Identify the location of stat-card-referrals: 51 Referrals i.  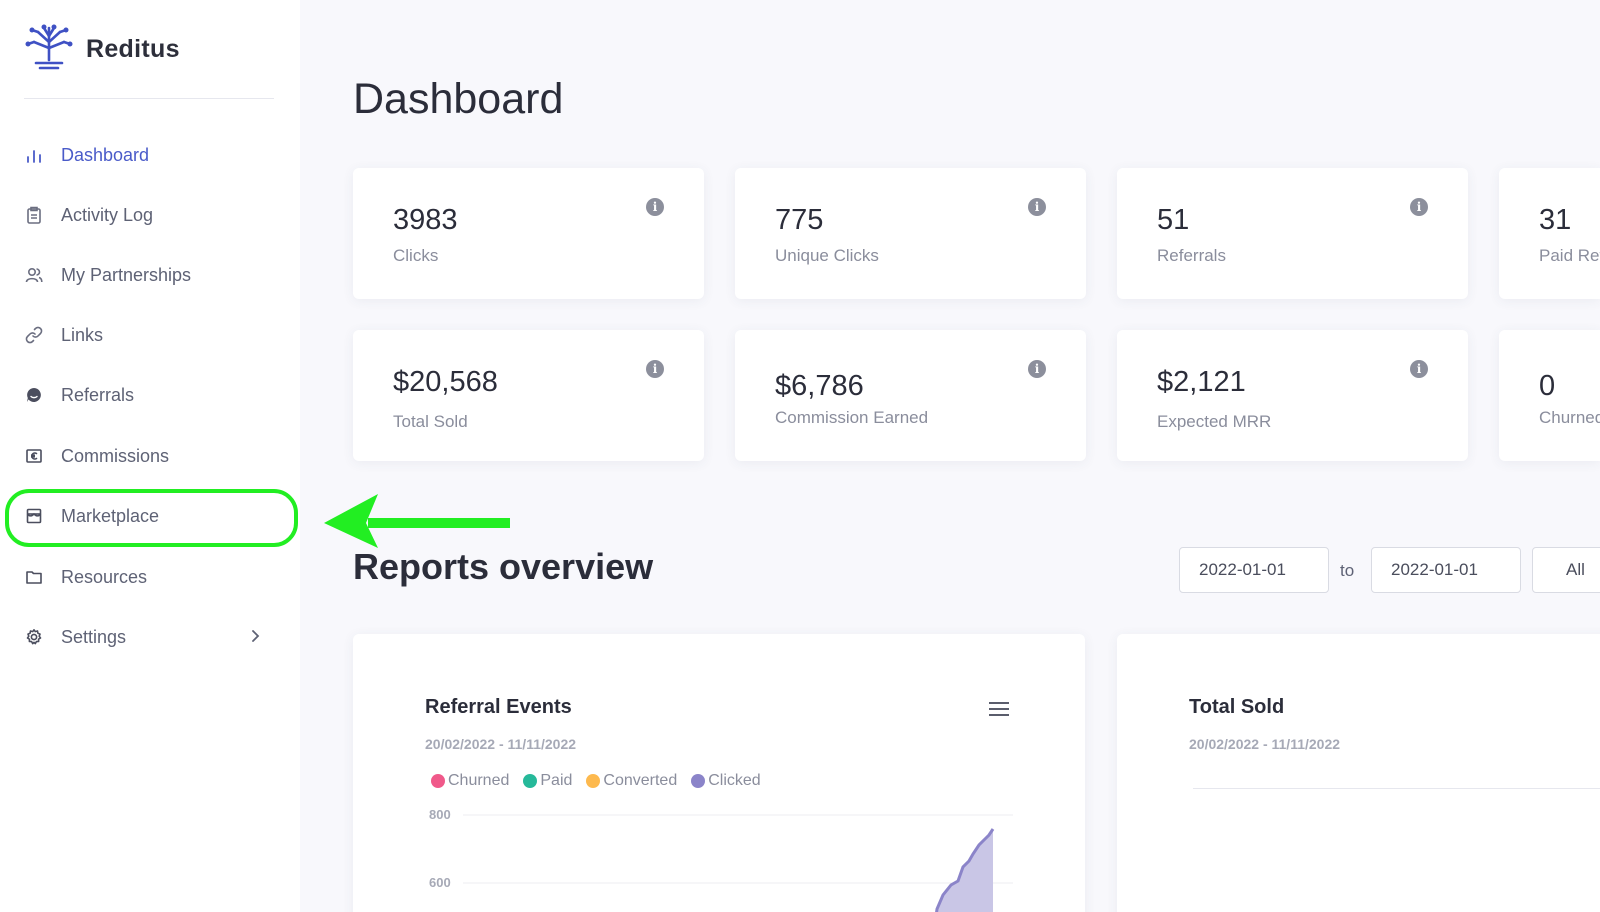
(1292, 233).